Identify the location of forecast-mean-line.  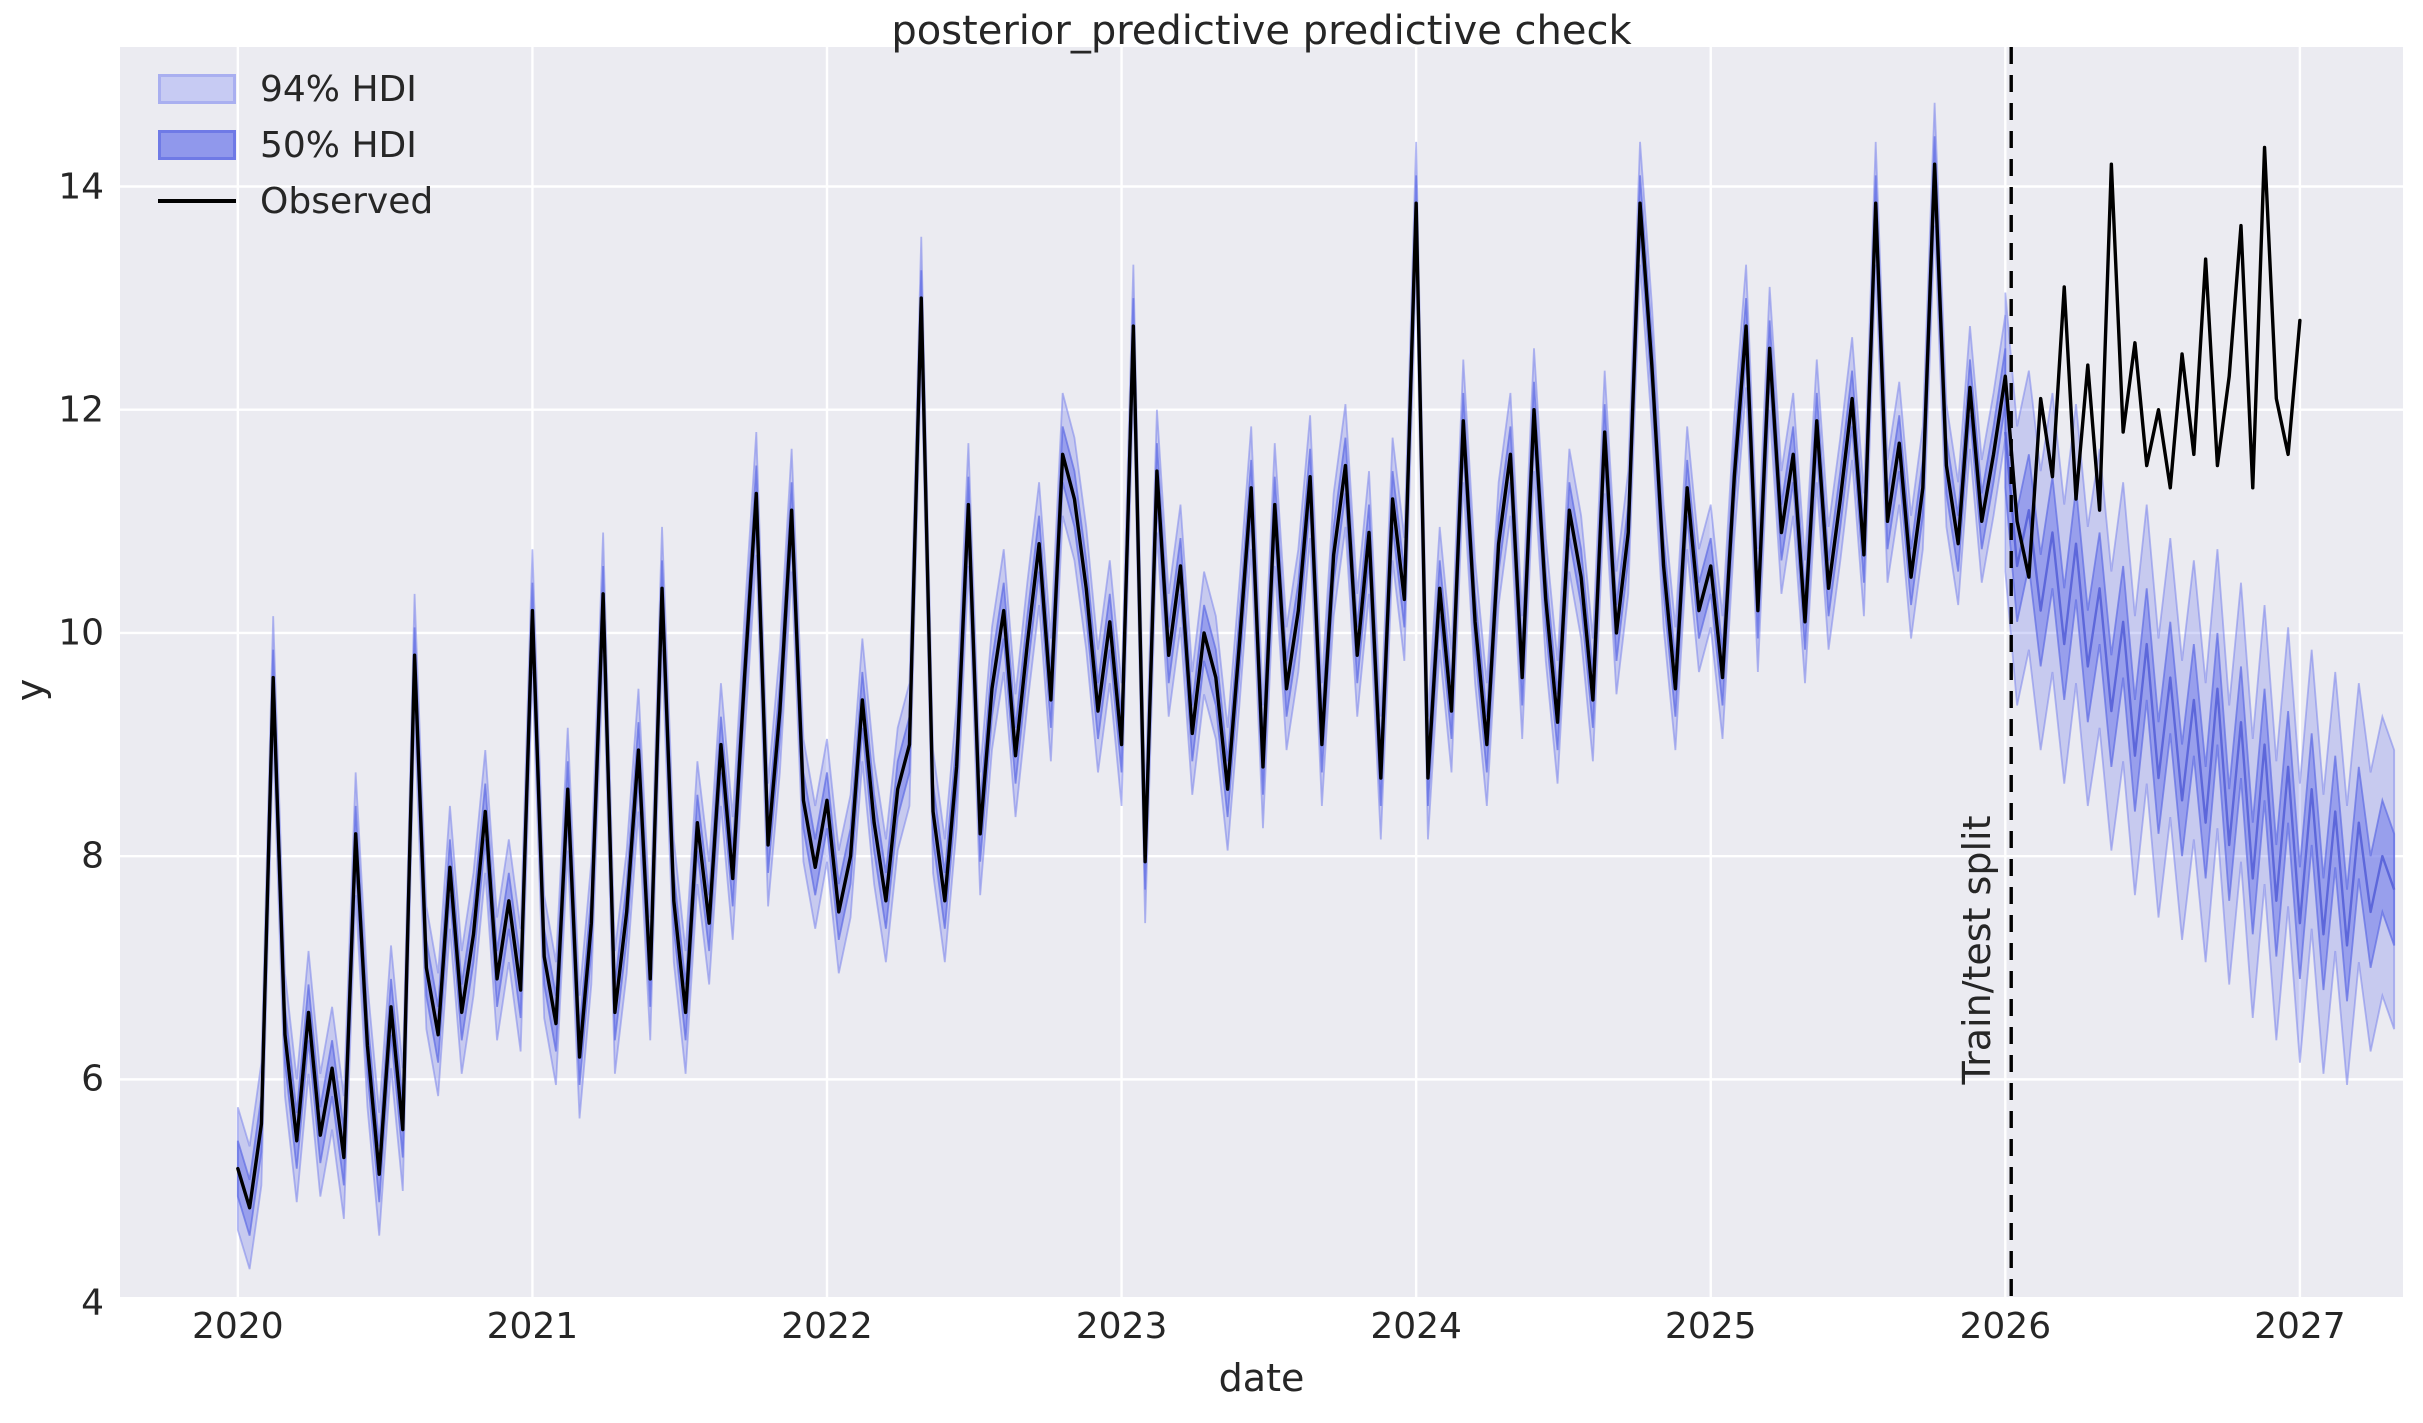
(2200, 689).